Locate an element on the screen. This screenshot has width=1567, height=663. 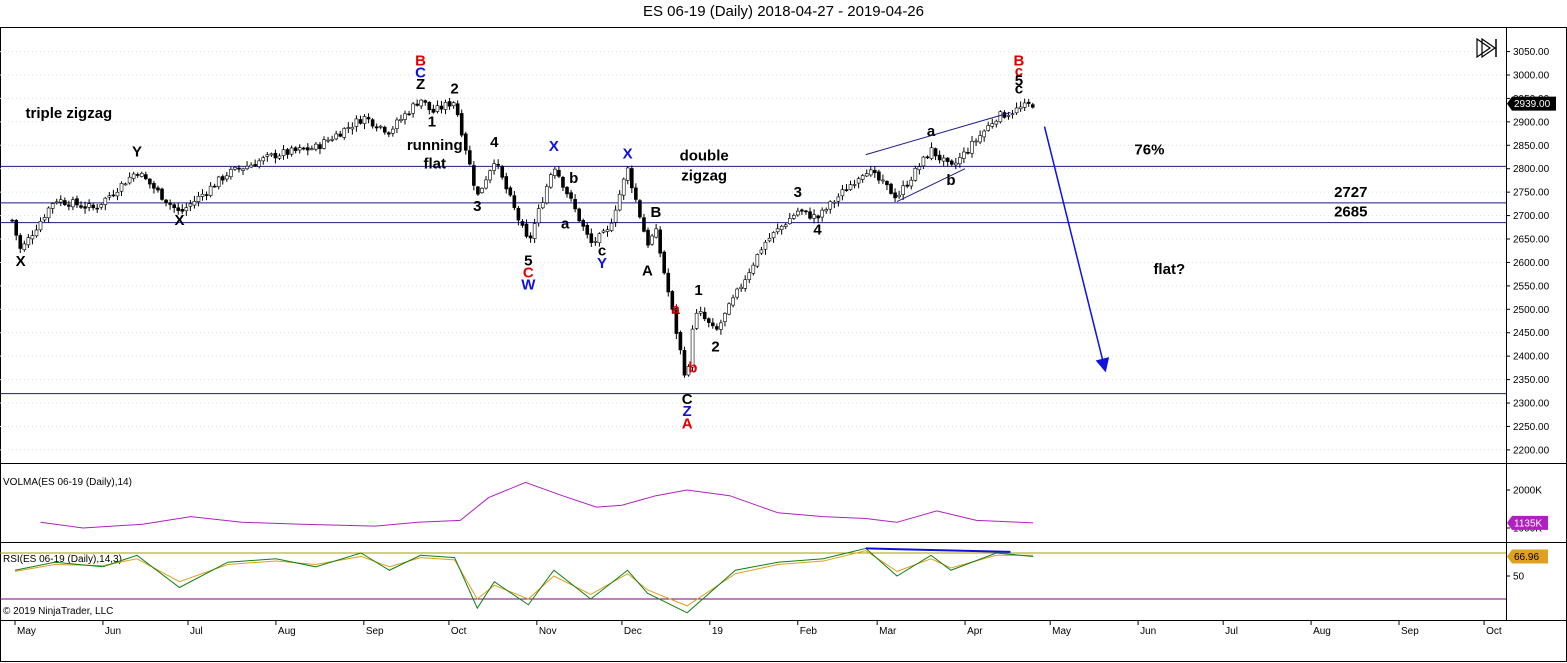
wave-label: Z is located at coordinates (687, 411).